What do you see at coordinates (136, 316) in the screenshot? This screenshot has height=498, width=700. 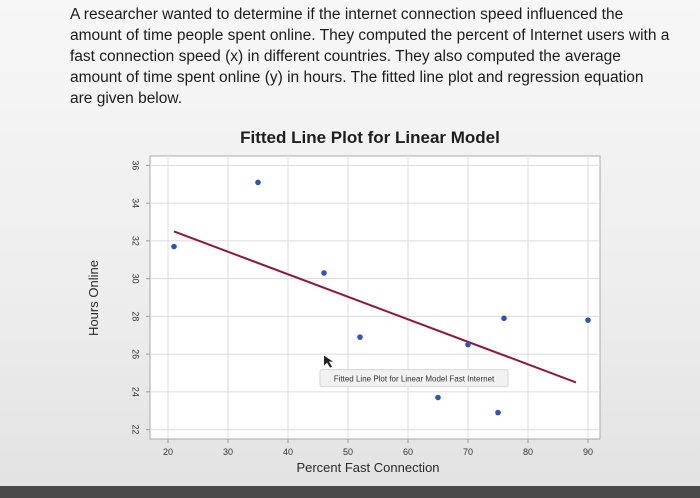 I see `y-tick-label: 28` at bounding box center [136, 316].